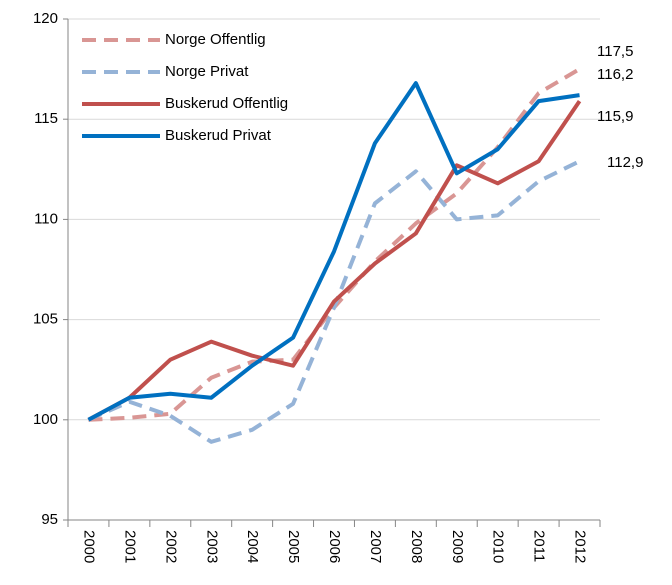 This screenshot has height=585, width=672. I want to click on x-tick-label: 2003, so click(211, 546).